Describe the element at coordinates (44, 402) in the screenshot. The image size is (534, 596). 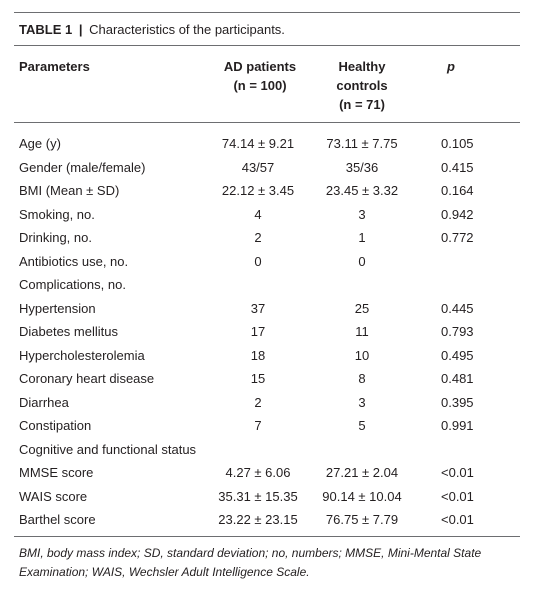
I see `cell-parameter: Diarrhea` at that location.